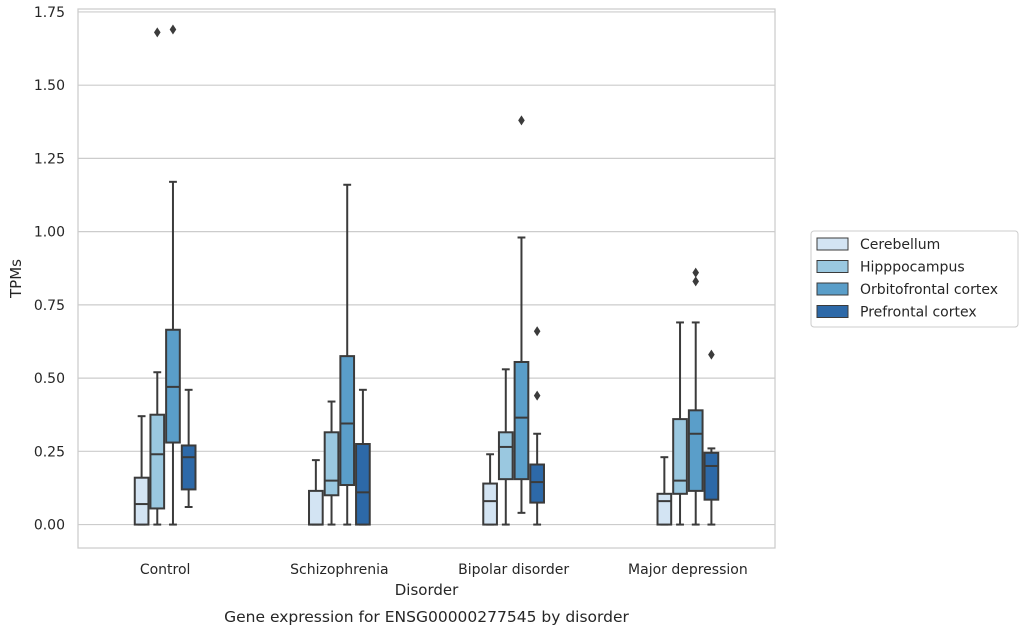  I want to click on x-tick-label: Major depression, so click(688, 570).